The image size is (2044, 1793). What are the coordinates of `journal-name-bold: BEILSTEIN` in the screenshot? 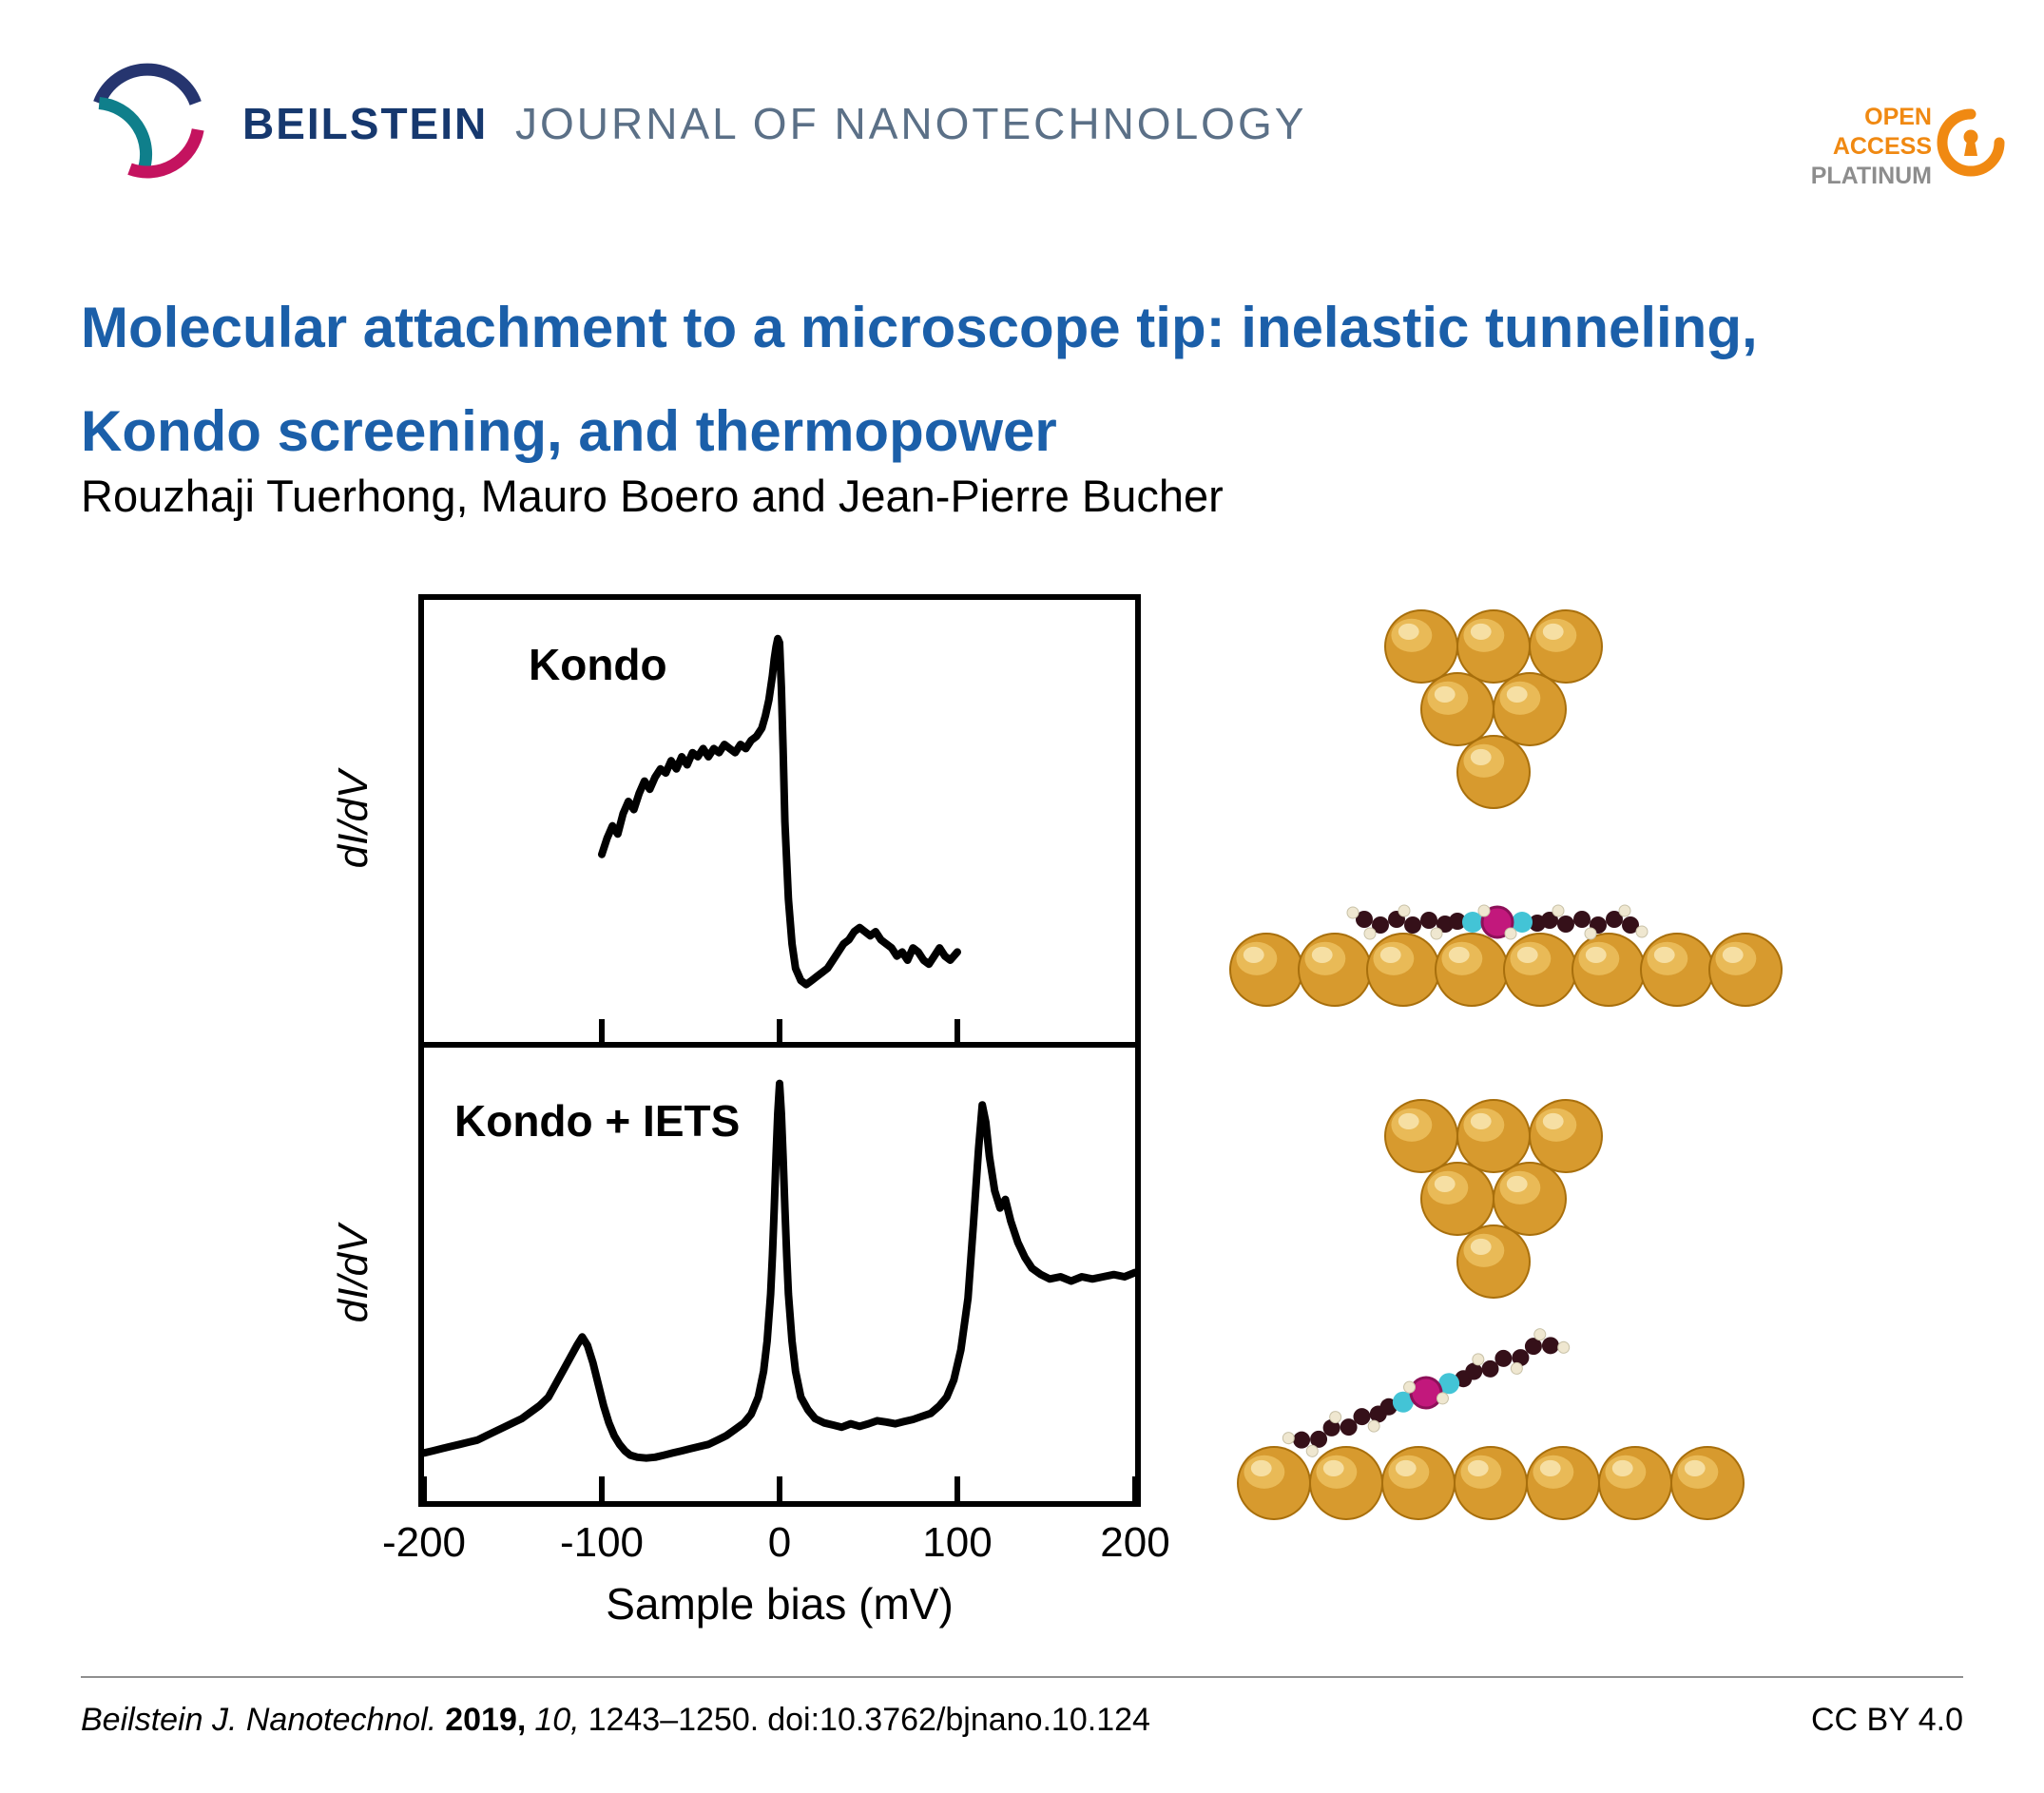 It's located at (366, 123).